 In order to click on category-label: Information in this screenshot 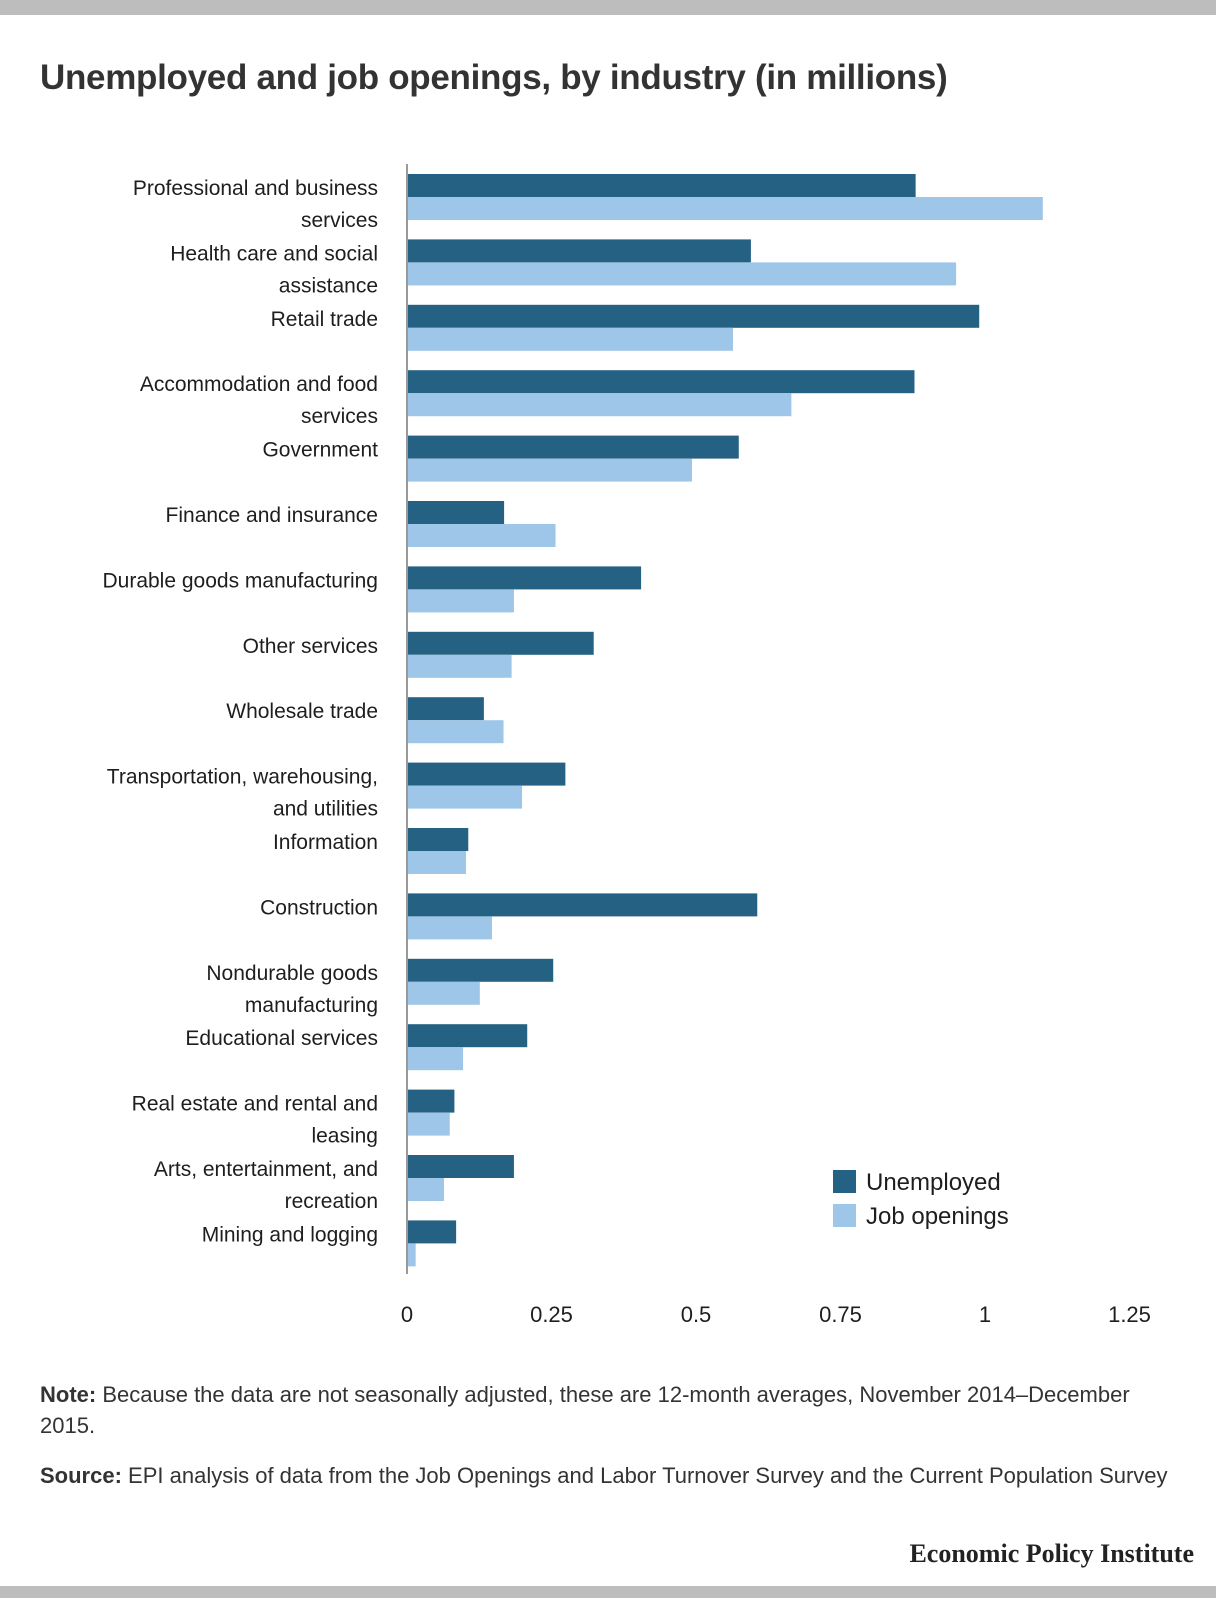, I will do `click(325, 842)`.